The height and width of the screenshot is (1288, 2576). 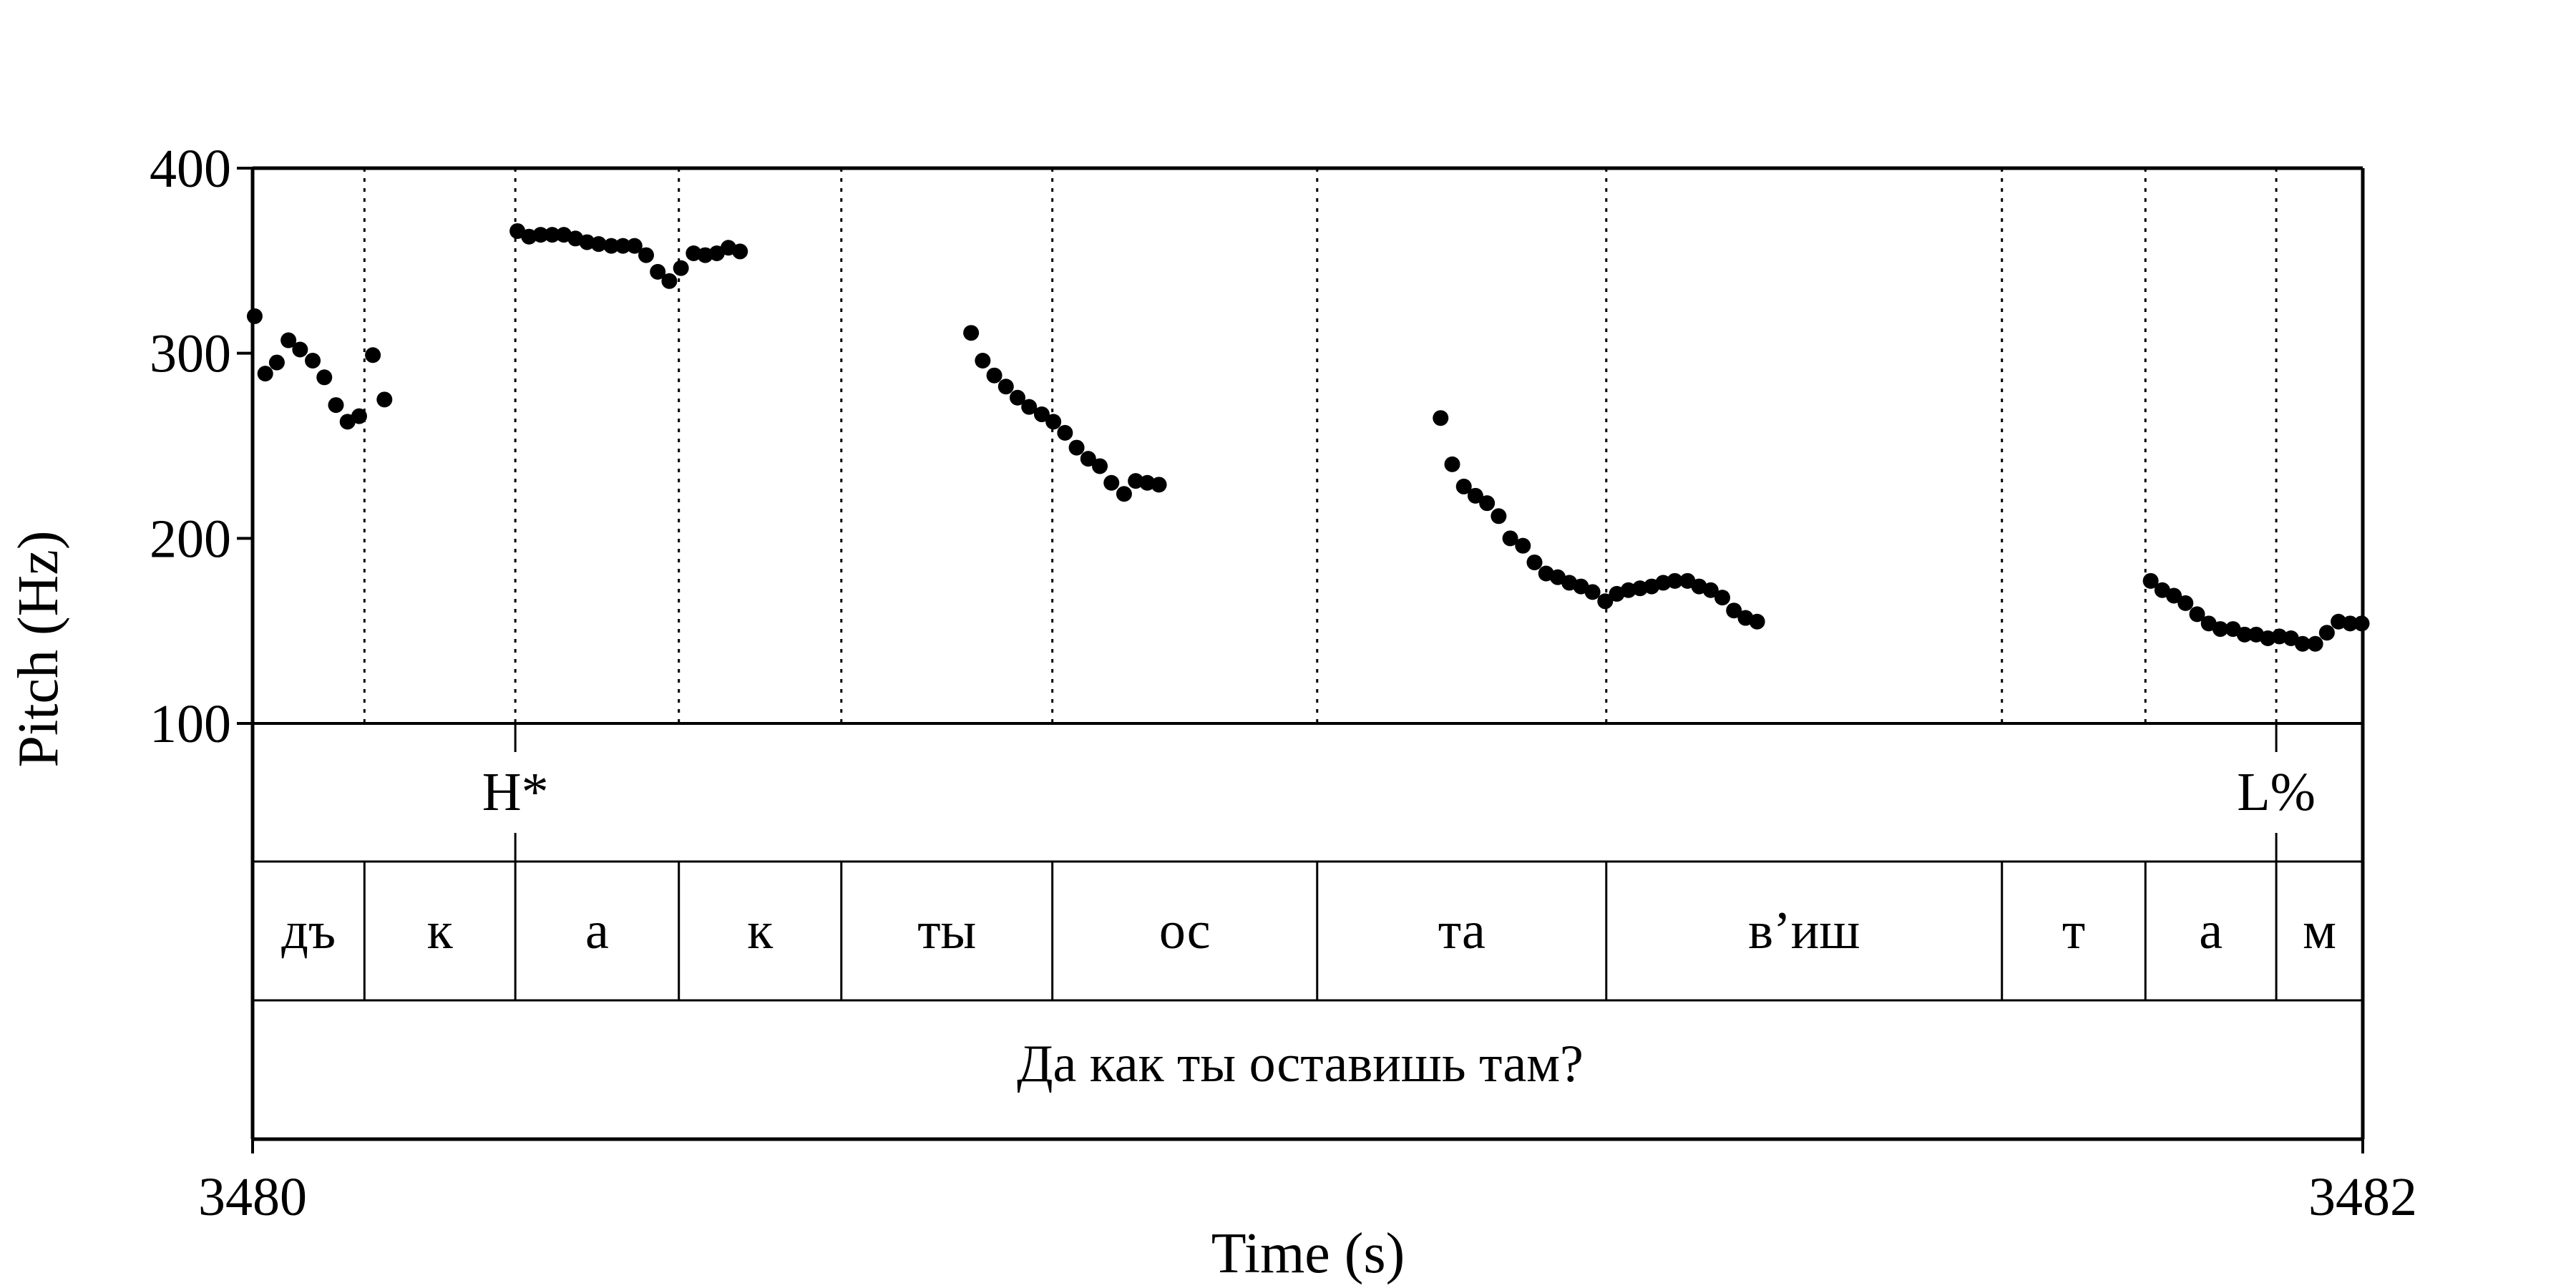 What do you see at coordinates (1307, 1183) in the screenshot?
I see `x-axis-ticks: 3480 3482` at bounding box center [1307, 1183].